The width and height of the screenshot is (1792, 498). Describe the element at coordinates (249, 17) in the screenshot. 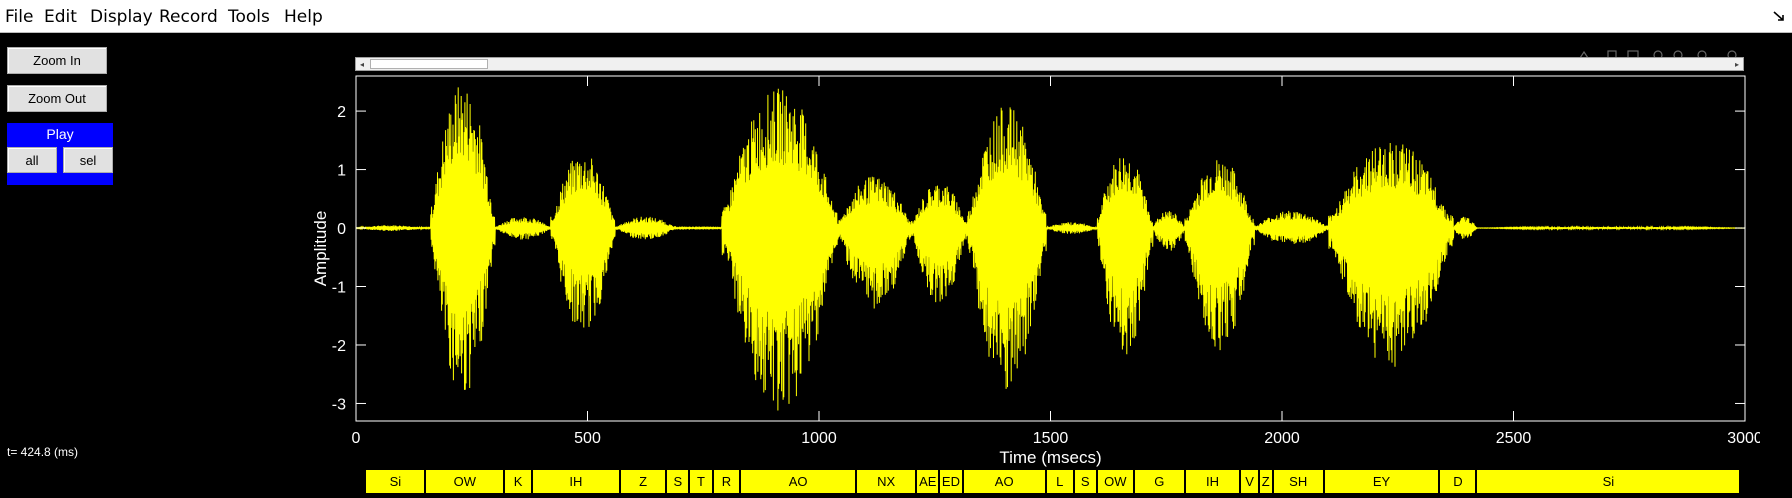

I see `menu-tools: Tools` at that location.